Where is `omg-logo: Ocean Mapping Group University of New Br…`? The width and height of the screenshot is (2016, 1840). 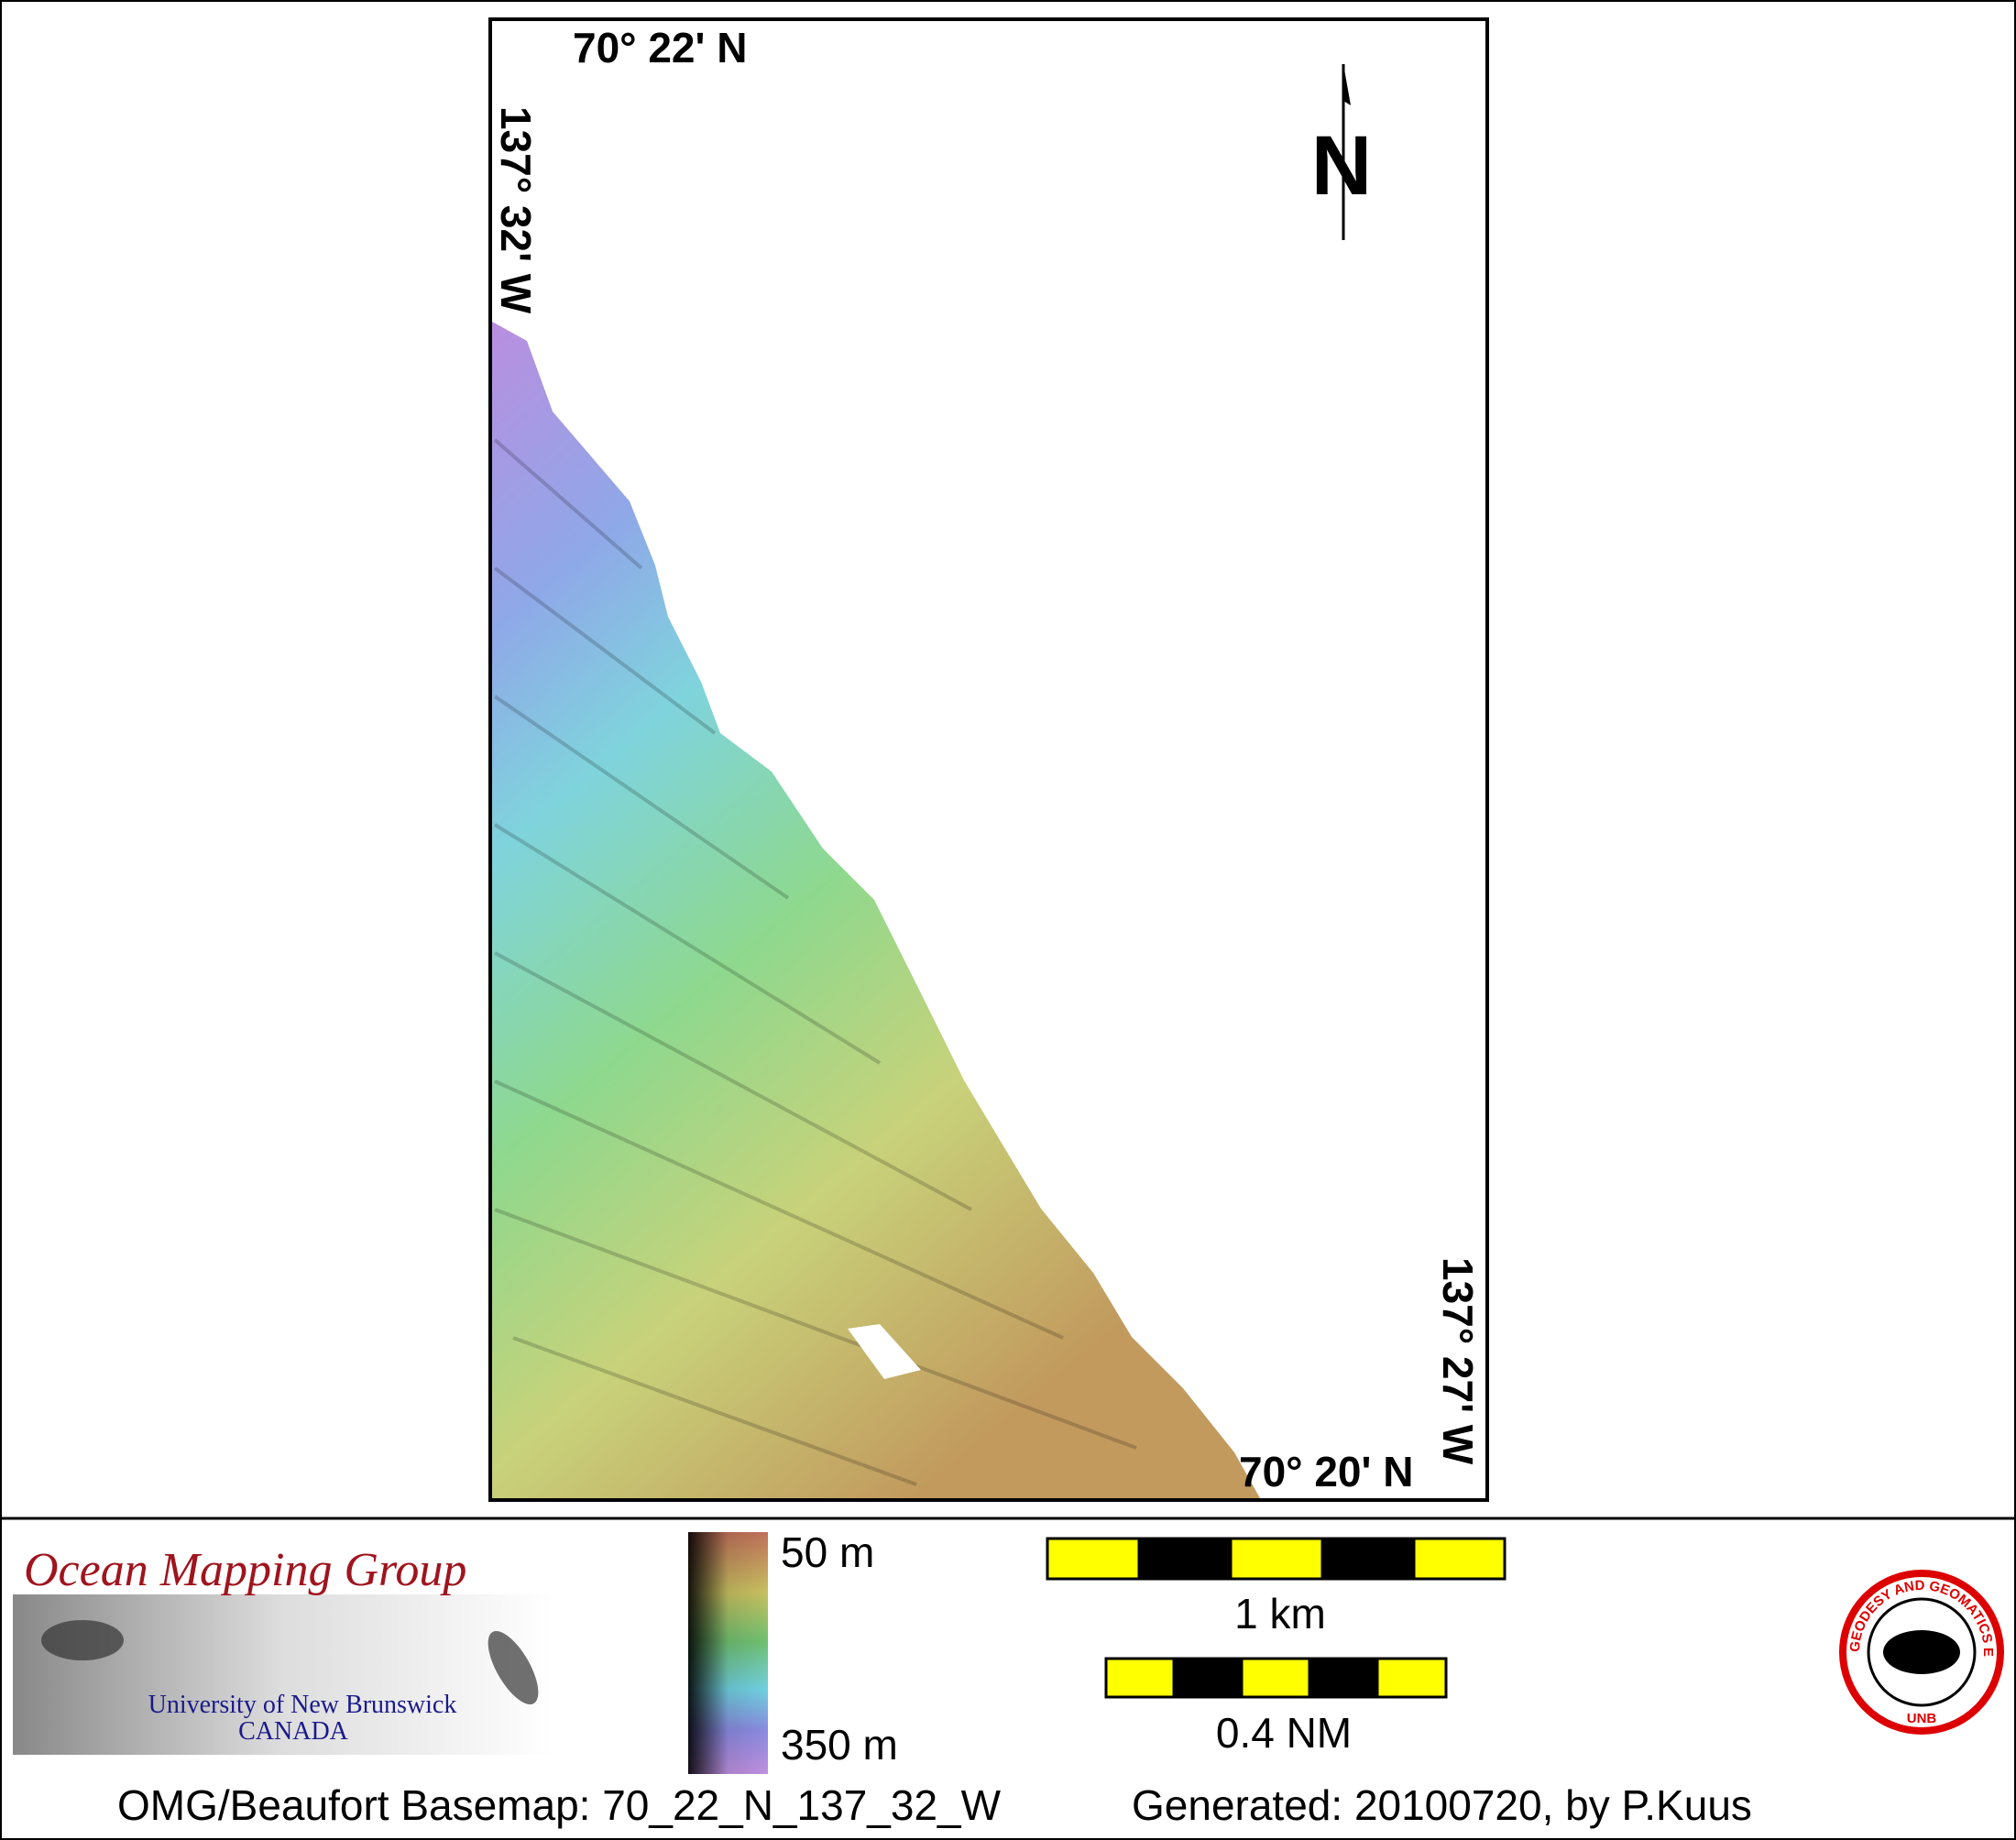
omg-logo: Ocean Mapping Group University of New Br… is located at coordinates (283, 1649).